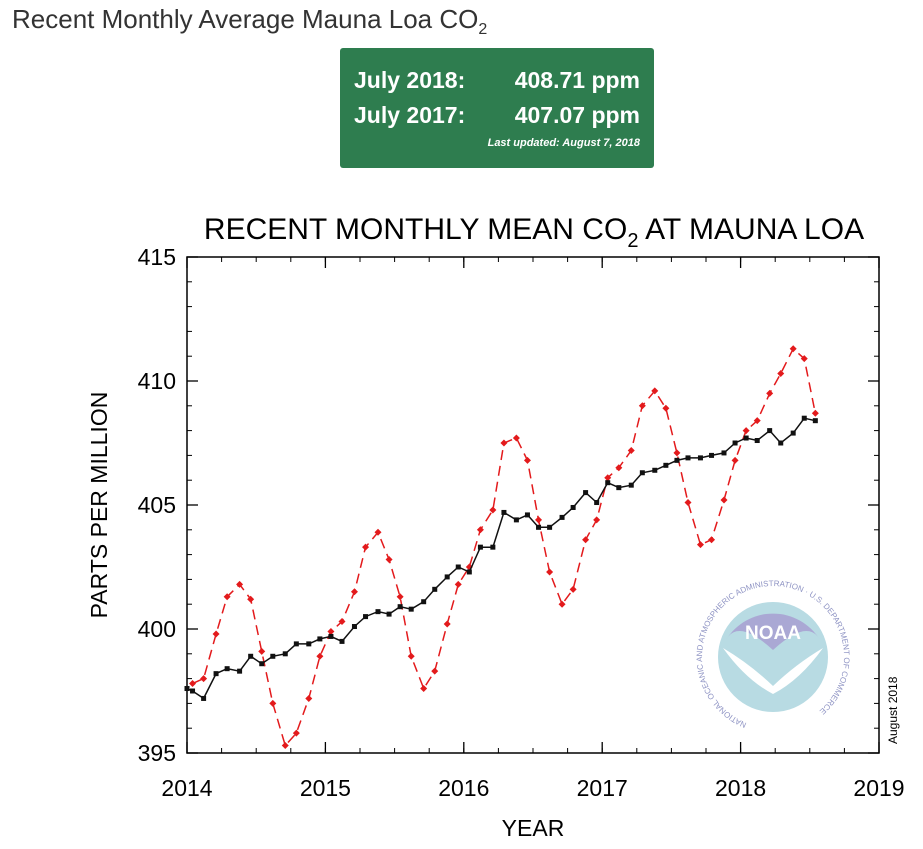 This screenshot has width=923, height=849. Describe the element at coordinates (99, 505) in the screenshot. I see `y-axis-label: PARTS PER MILLION` at that location.